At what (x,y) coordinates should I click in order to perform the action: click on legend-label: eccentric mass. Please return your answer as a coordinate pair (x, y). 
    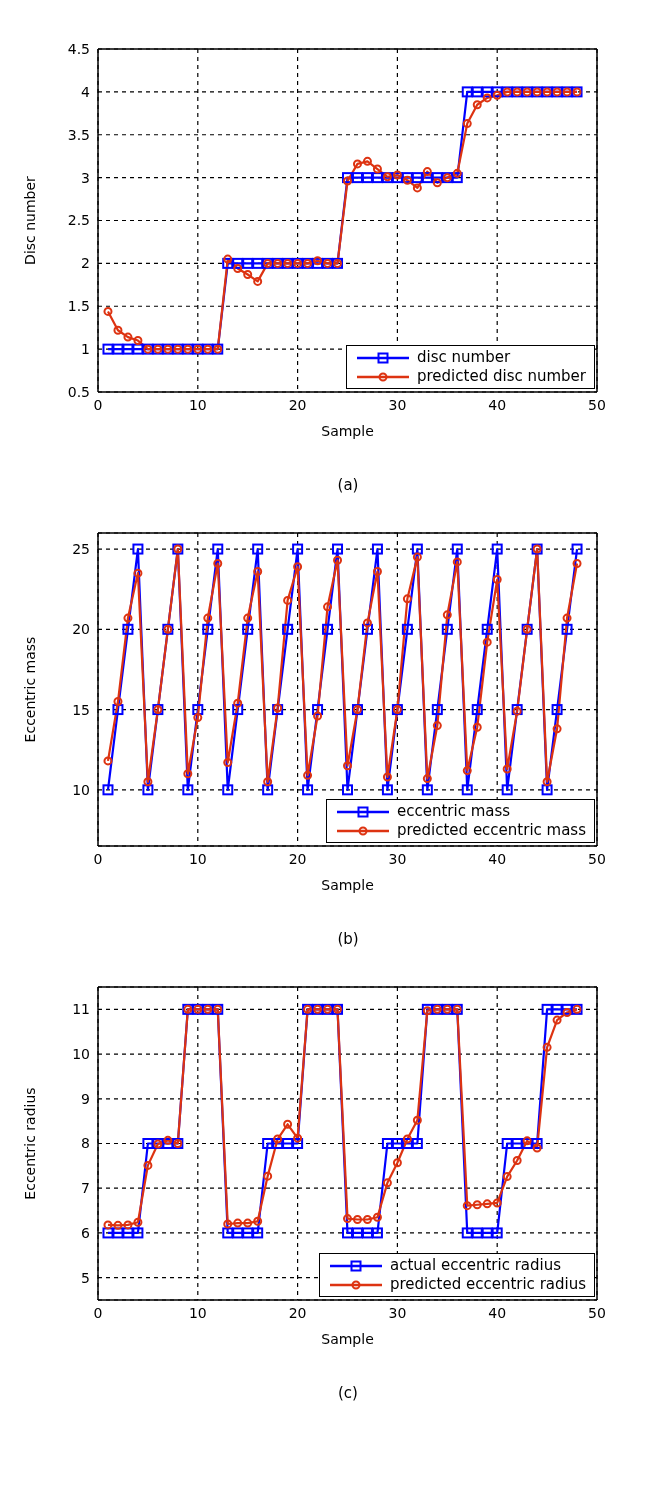
    Looking at the image, I should click on (453, 811).